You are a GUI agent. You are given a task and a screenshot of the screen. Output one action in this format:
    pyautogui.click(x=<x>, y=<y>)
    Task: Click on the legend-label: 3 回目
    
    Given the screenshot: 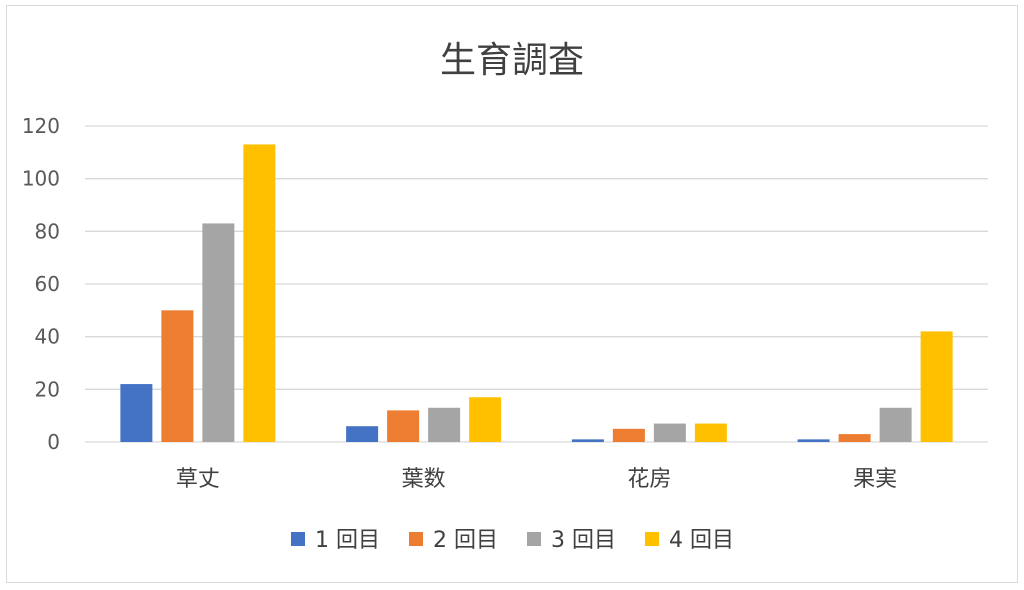 What is the action you would take?
    pyautogui.click(x=583, y=540)
    